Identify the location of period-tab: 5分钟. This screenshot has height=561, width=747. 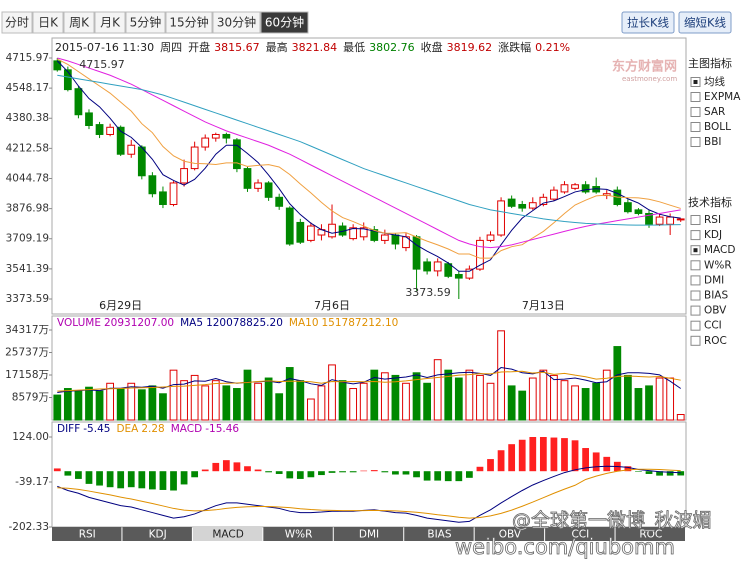
(145, 22).